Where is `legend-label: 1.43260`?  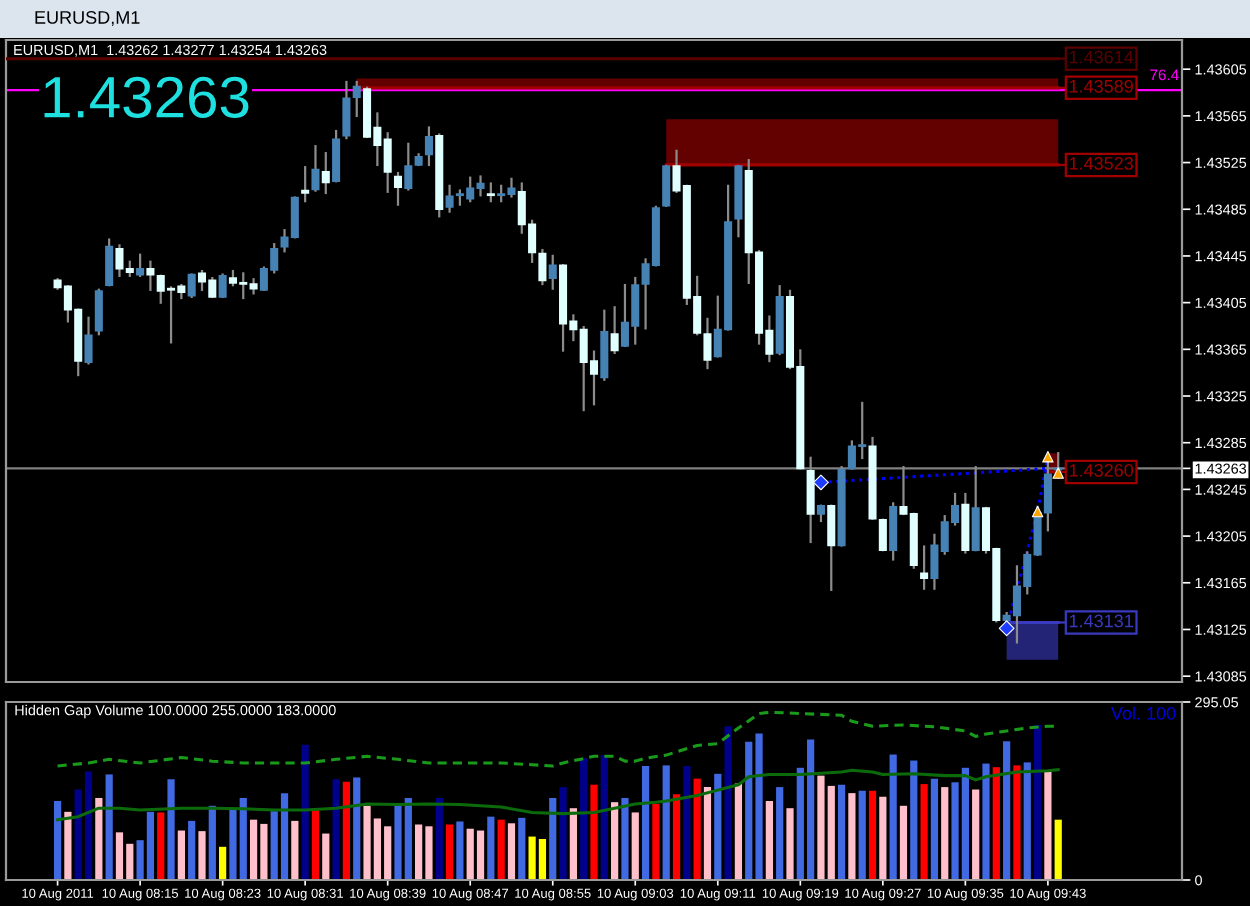 legend-label: 1.43260 is located at coordinates (1101, 470).